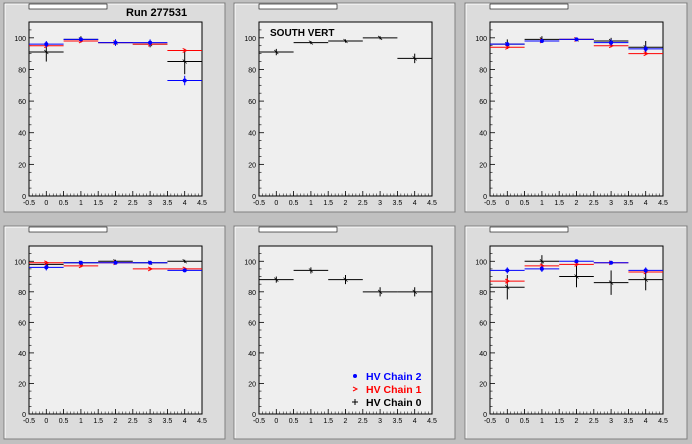 The image size is (692, 444). Describe the element at coordinates (394, 403) in the screenshot. I see `legend-label-chain0: HV Chain 0` at that location.